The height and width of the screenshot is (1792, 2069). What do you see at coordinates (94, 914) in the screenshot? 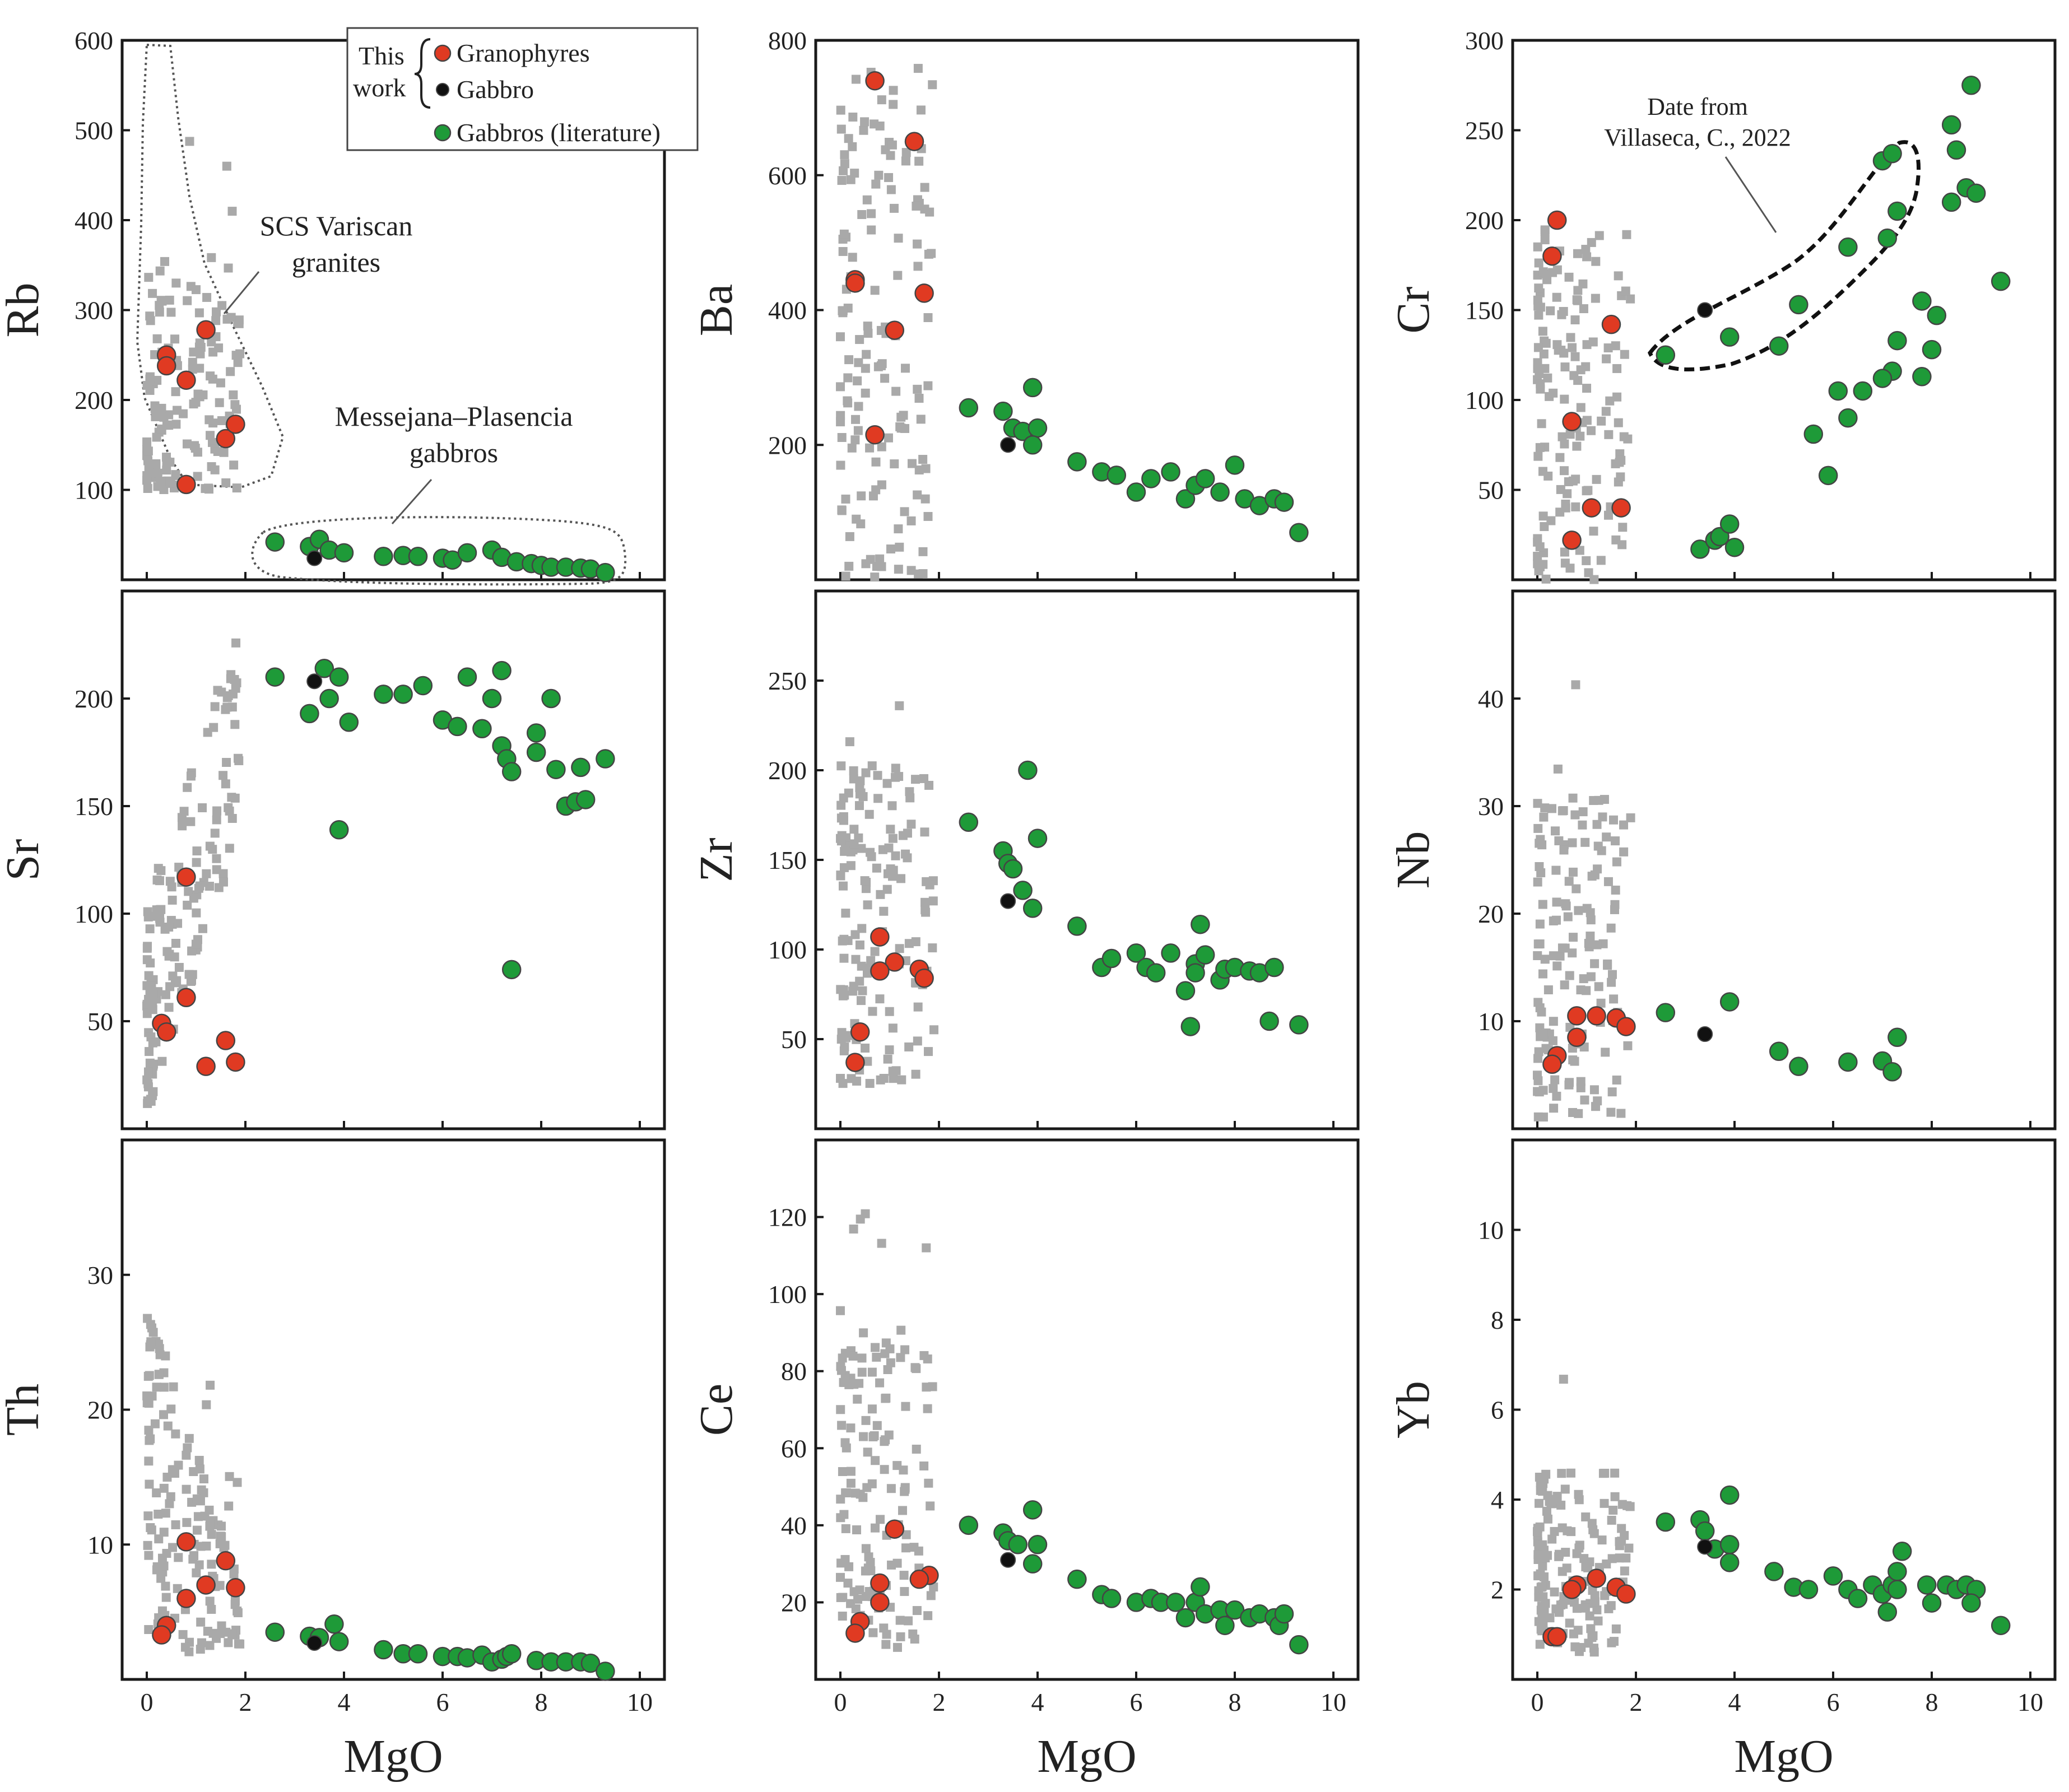
I see `ytick-label-sr: 100` at bounding box center [94, 914].